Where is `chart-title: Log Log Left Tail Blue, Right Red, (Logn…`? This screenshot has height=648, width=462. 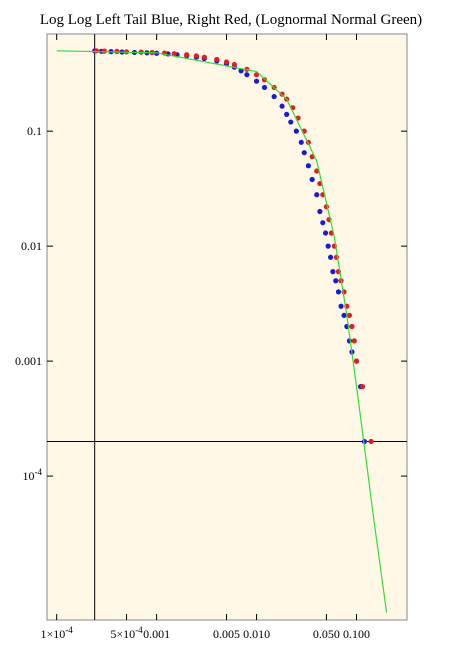 chart-title: Log Log Left Tail Blue, Right Red, (Logn… is located at coordinates (231, 20).